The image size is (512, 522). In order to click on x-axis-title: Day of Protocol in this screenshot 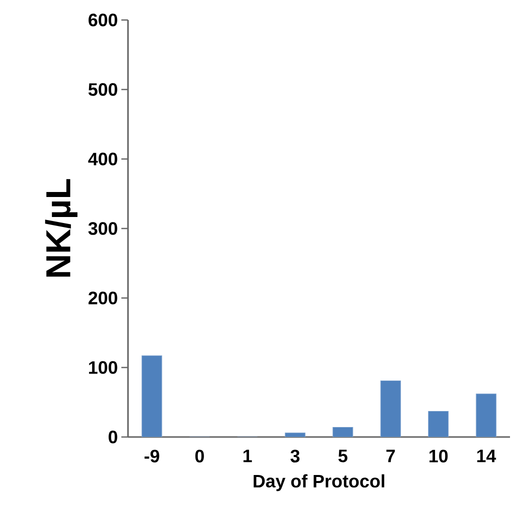, I will do `click(319, 483)`.